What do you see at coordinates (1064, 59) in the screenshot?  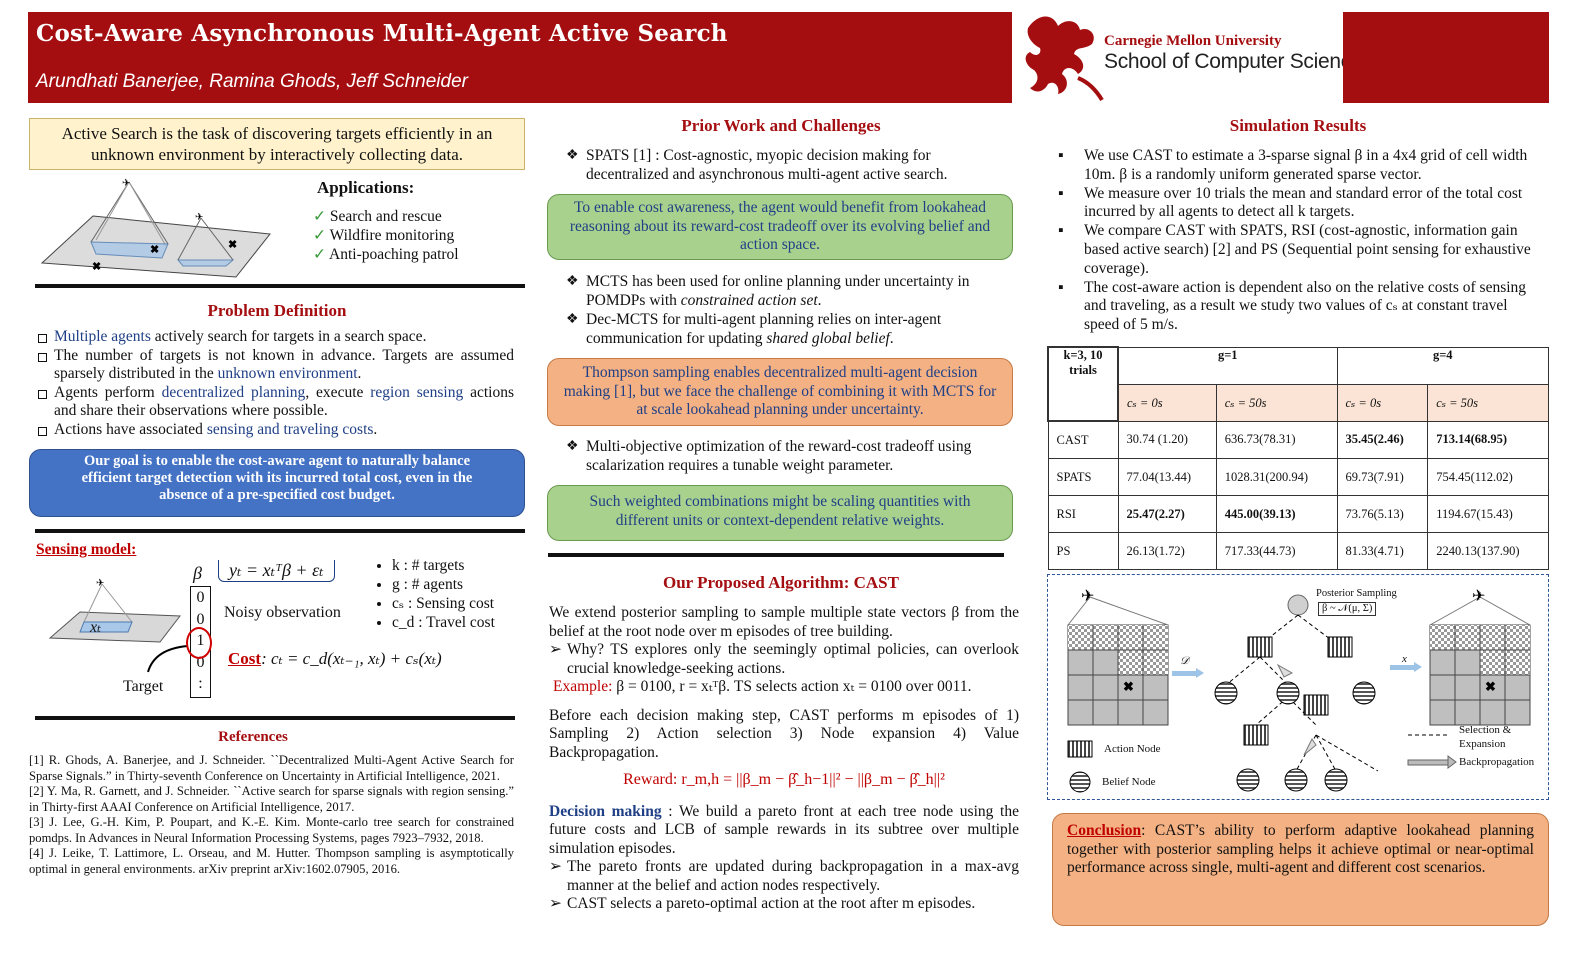 I see `dragon-logo-icon` at bounding box center [1064, 59].